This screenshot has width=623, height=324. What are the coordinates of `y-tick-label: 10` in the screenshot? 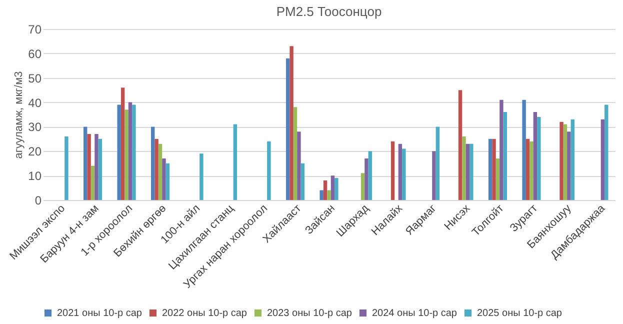 It's located at (35, 176).